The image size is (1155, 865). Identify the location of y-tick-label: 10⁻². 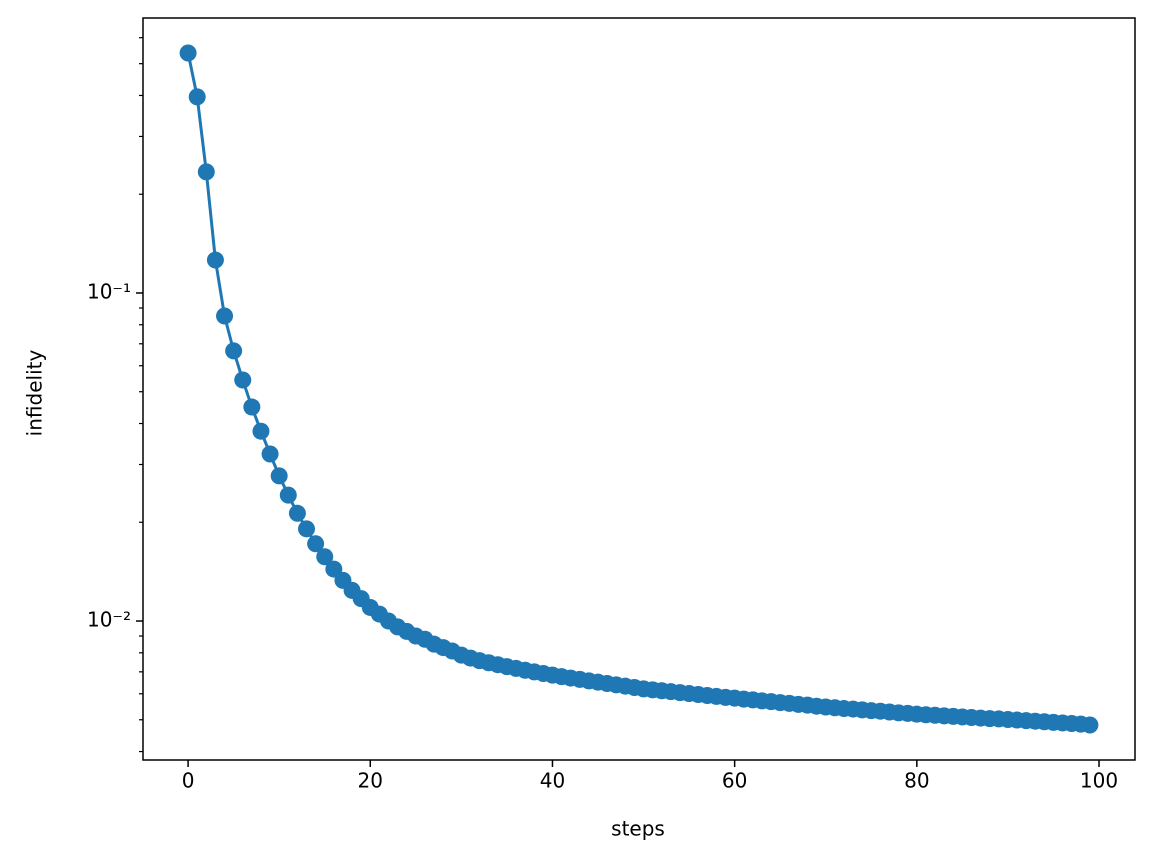
(109, 620).